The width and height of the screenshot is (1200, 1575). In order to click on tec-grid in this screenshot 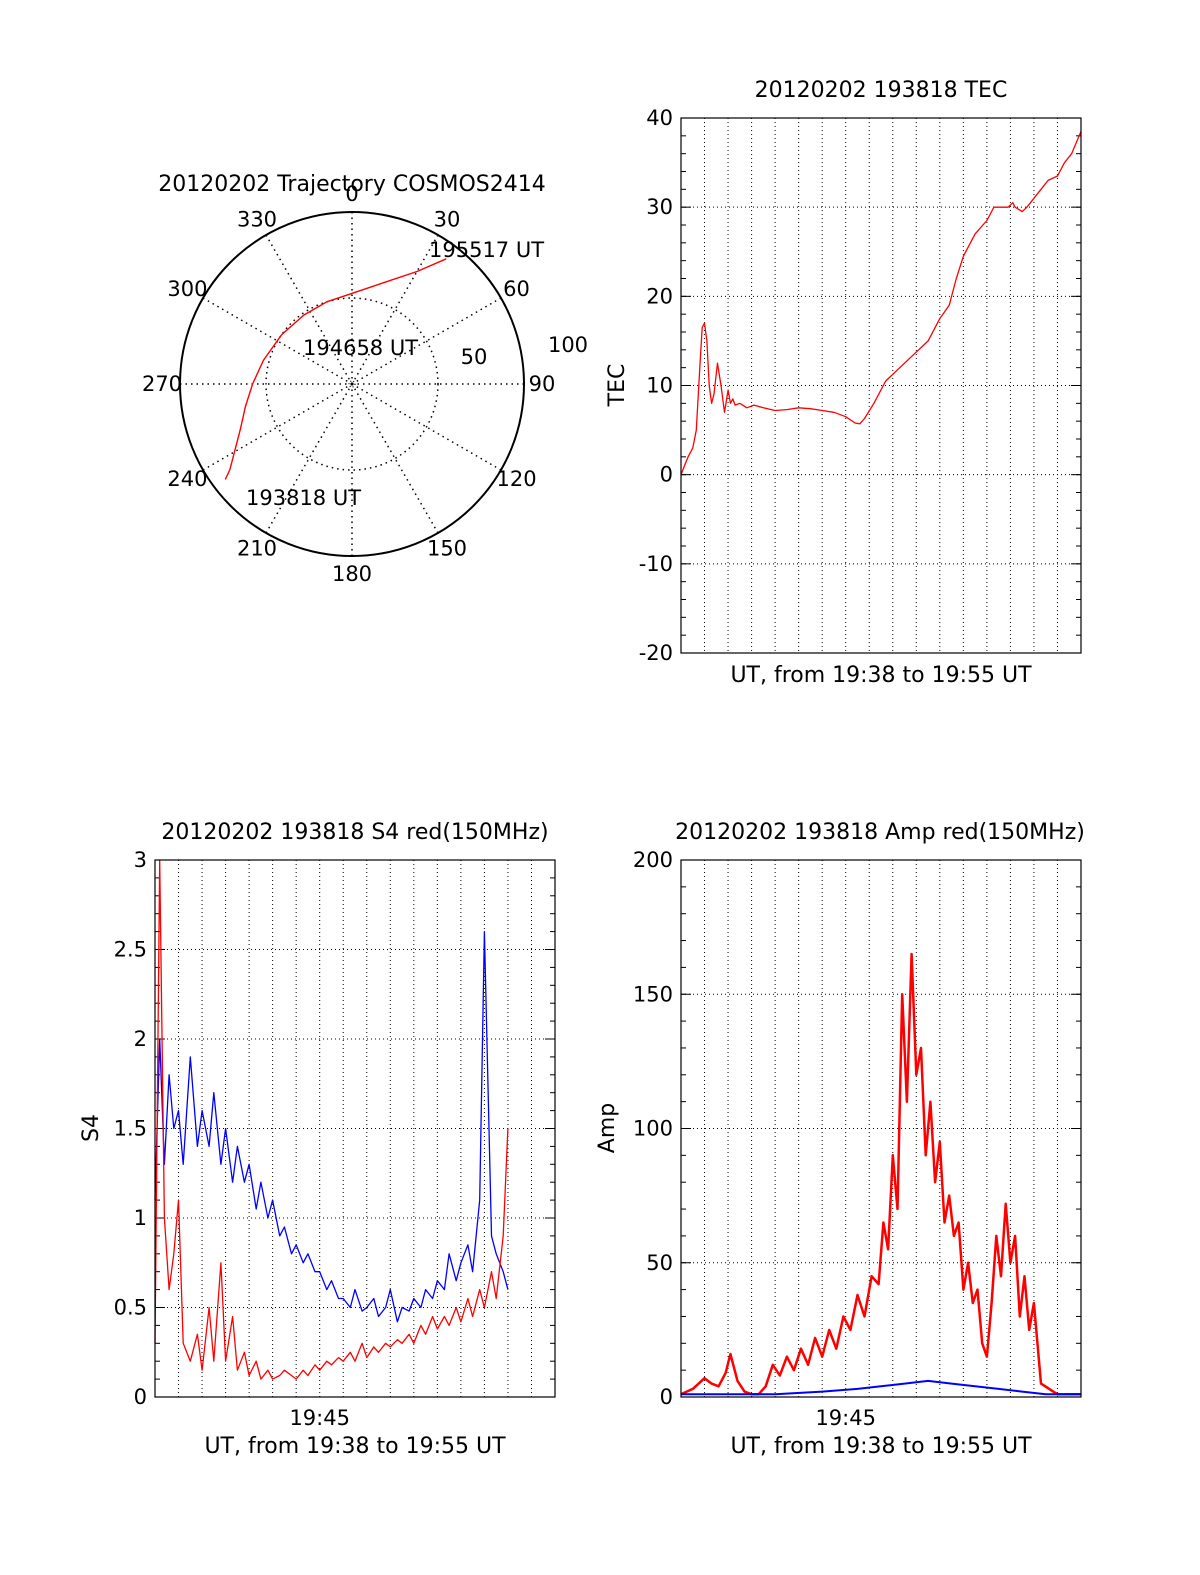, I will do `click(881, 385)`.